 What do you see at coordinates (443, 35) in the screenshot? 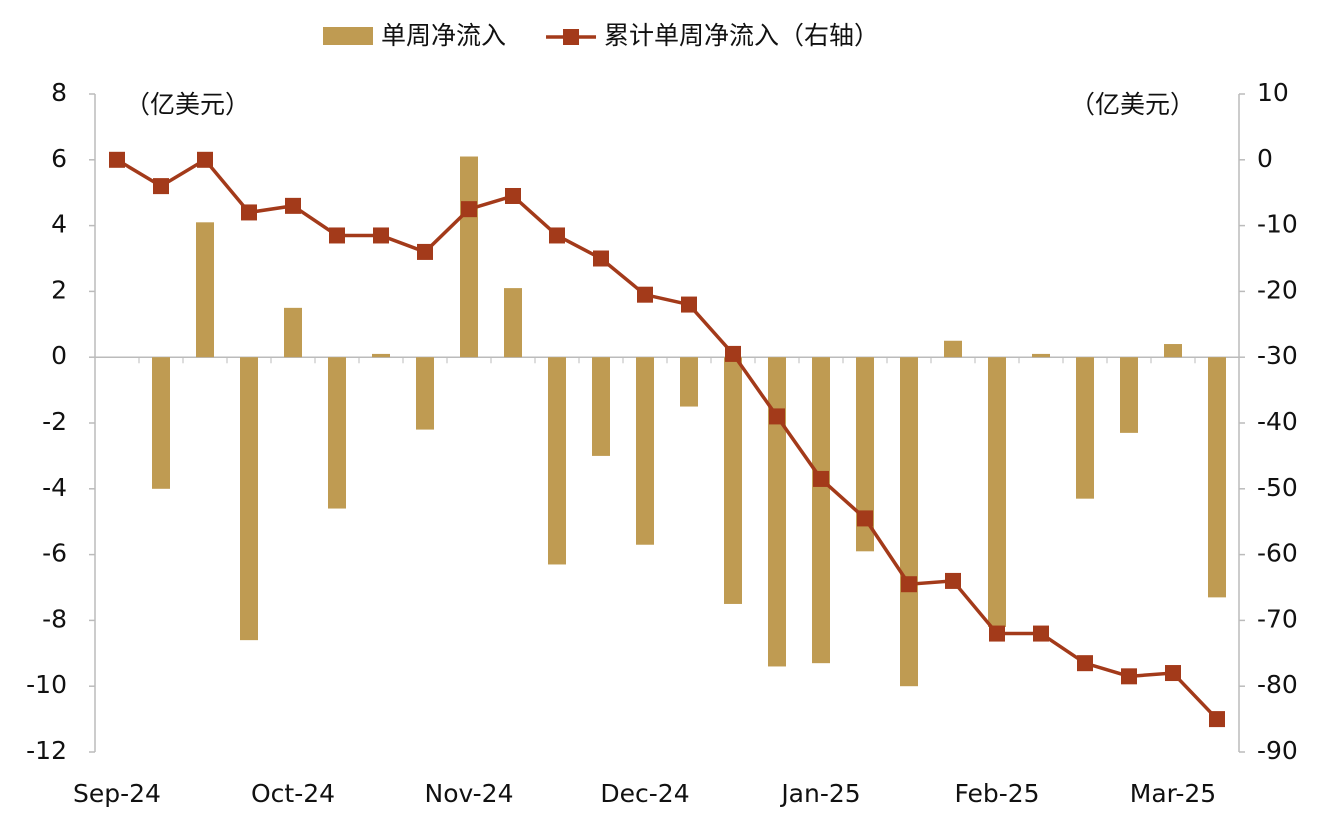
I see `legend-label: 单周净流入` at bounding box center [443, 35].